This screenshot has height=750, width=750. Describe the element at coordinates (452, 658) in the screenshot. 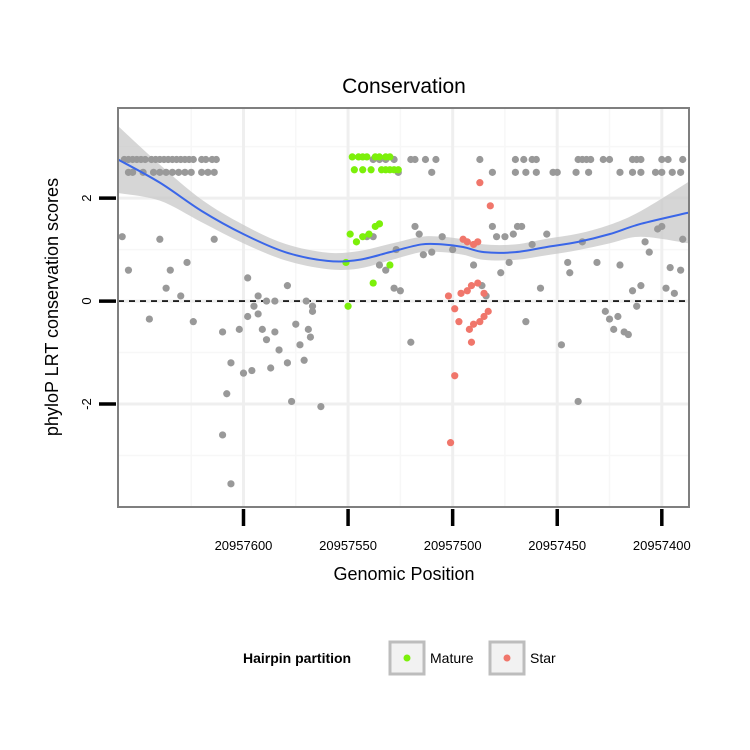

I see `legend-label-mature: Mature` at that location.